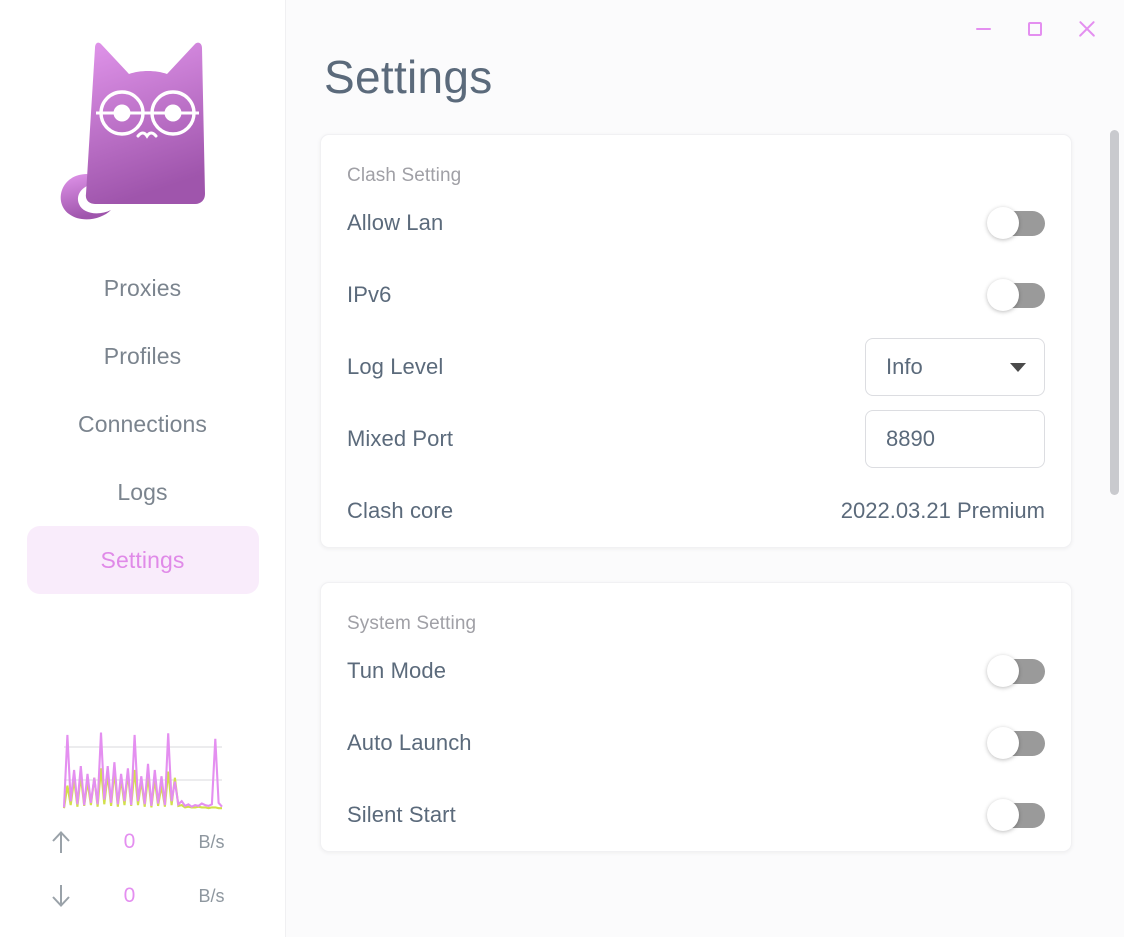 The width and height of the screenshot is (1124, 937). Describe the element at coordinates (955, 439) in the screenshot. I see `mixed-port-input` at that location.